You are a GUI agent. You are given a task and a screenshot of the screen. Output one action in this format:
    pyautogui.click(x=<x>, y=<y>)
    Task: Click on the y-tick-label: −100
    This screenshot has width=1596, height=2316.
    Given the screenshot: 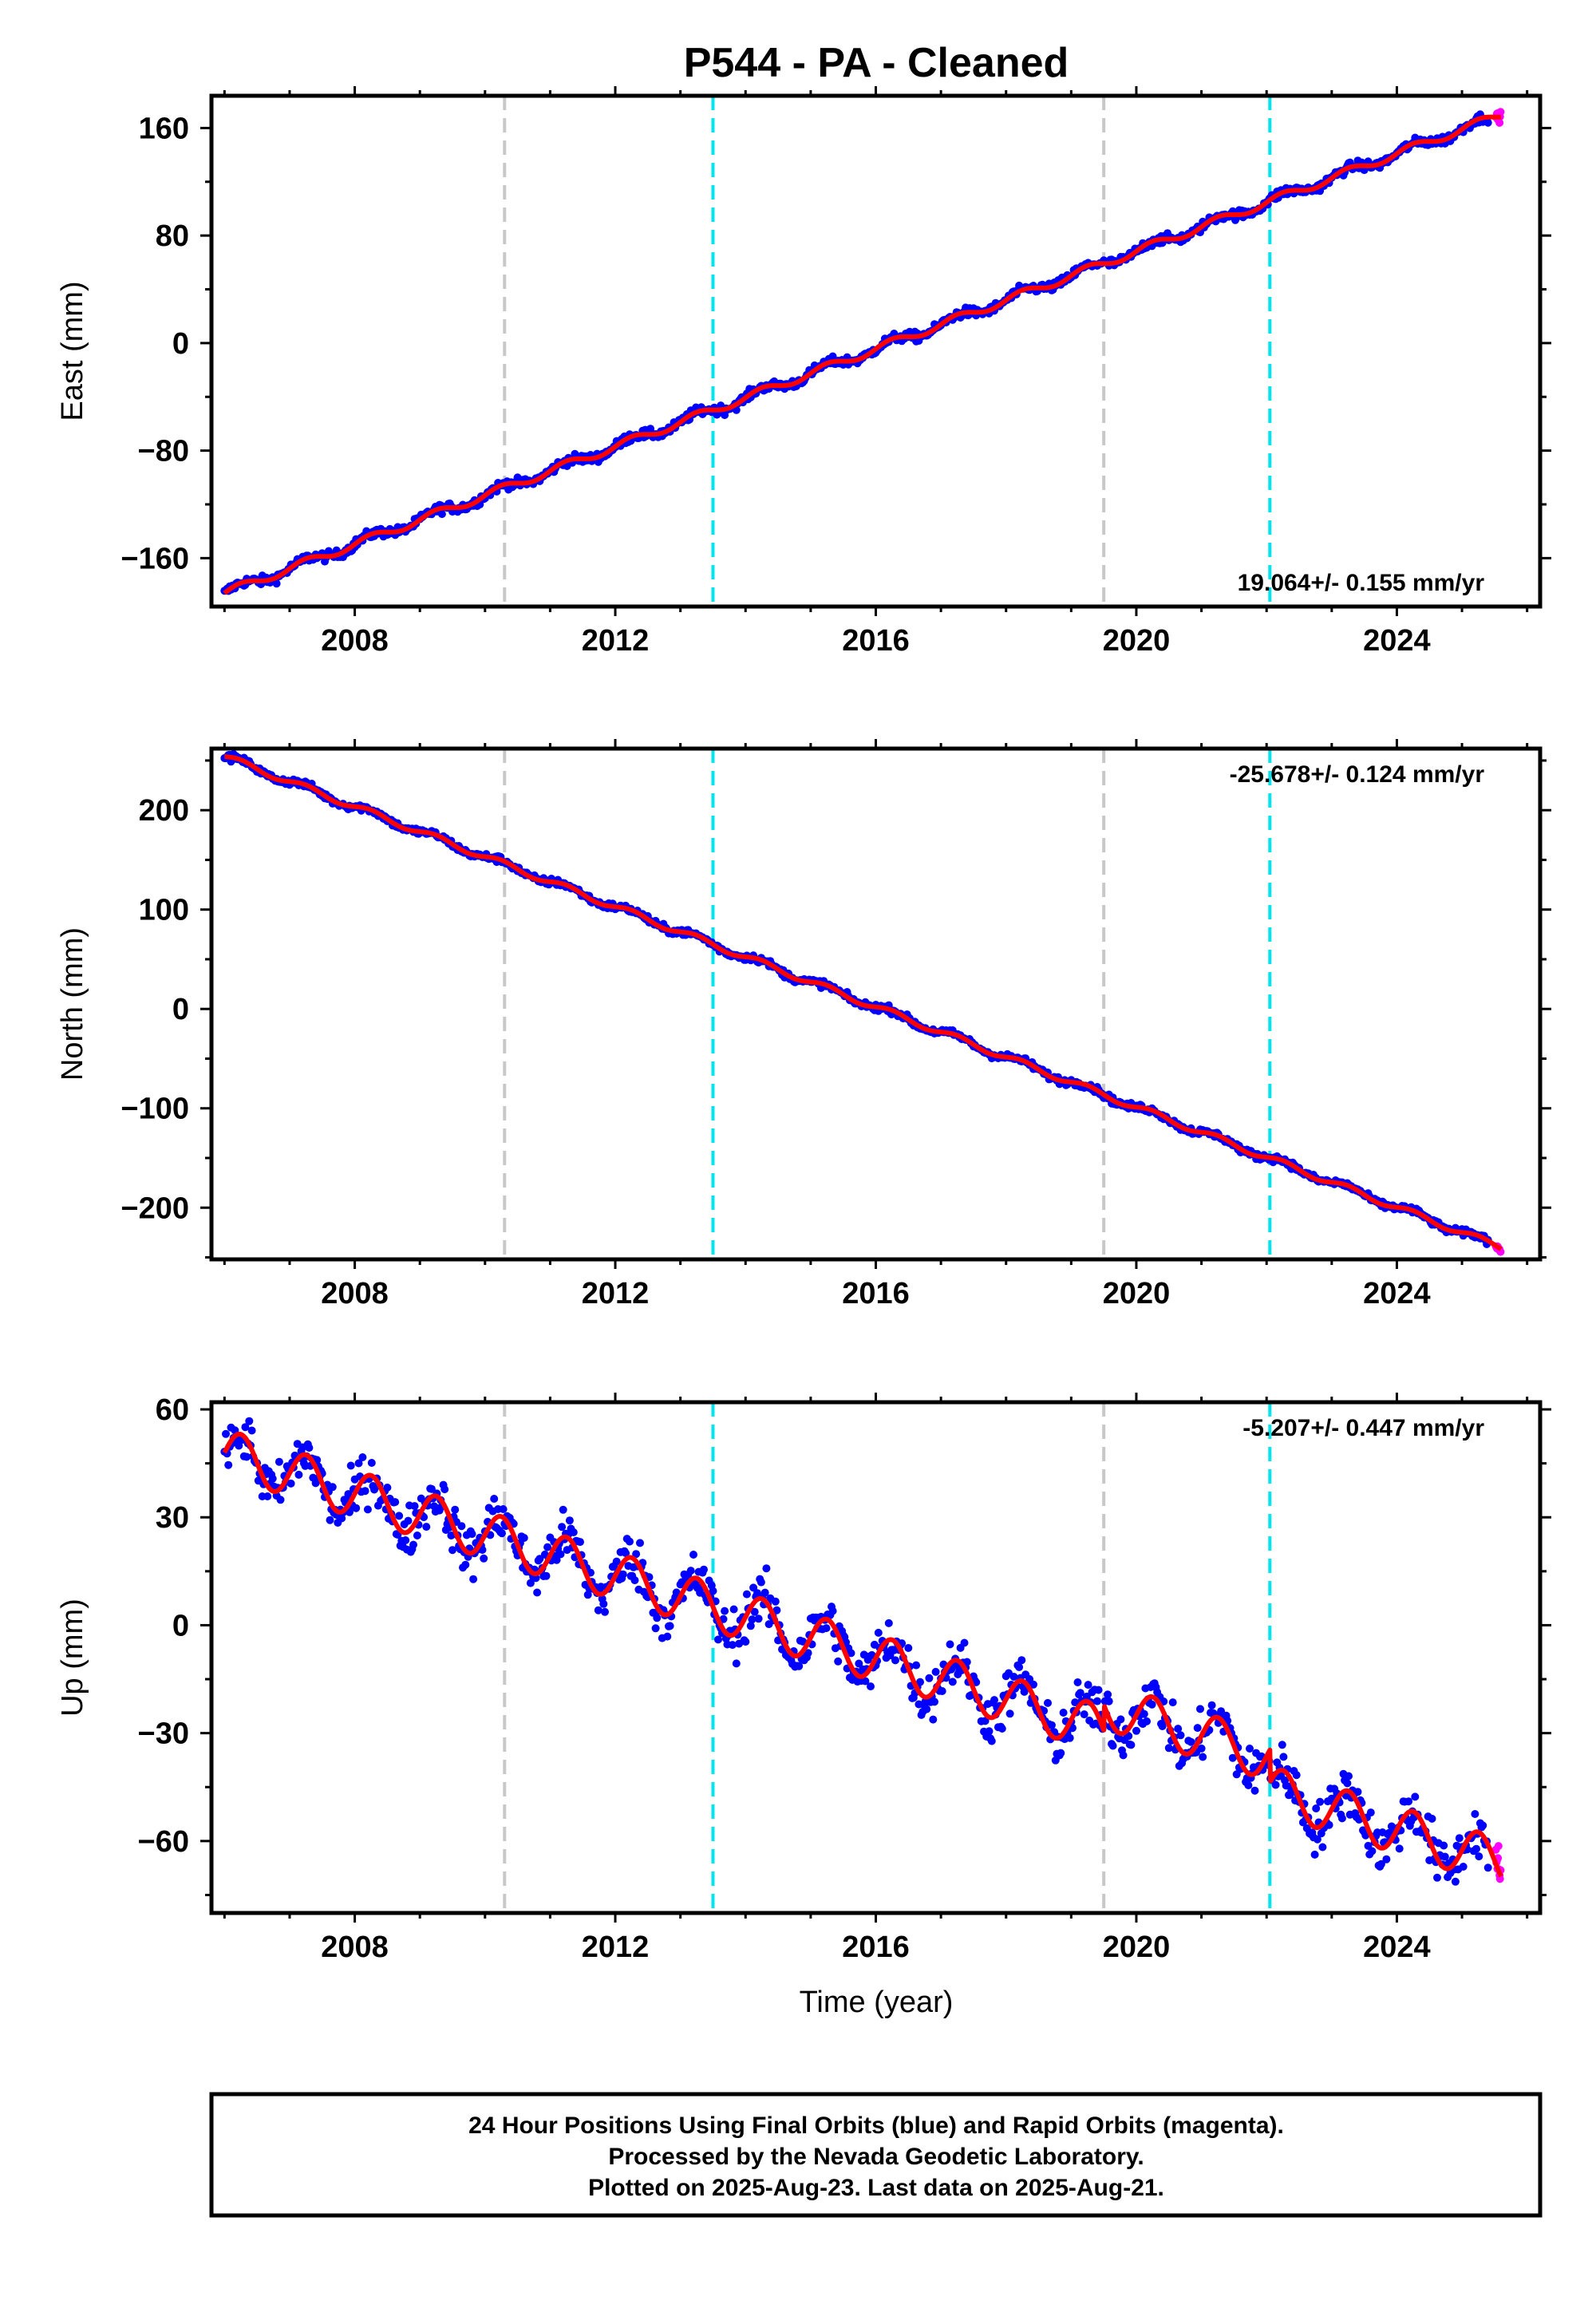 What is the action you would take?
    pyautogui.click(x=154, y=1109)
    